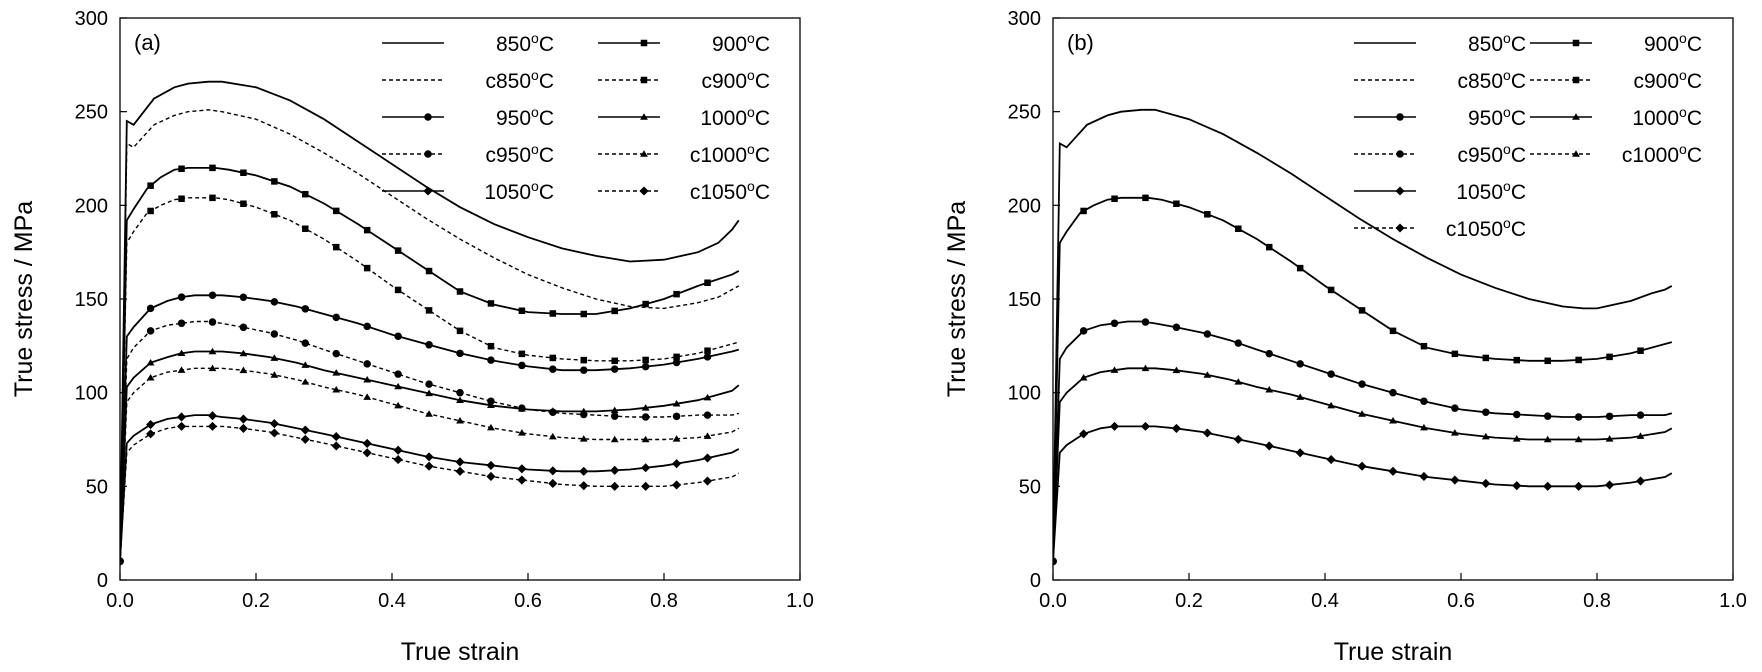 Image resolution: width=1762 pixels, height=672 pixels. What do you see at coordinates (256, 601) in the screenshot?
I see `x-tick-label: 0.2` at bounding box center [256, 601].